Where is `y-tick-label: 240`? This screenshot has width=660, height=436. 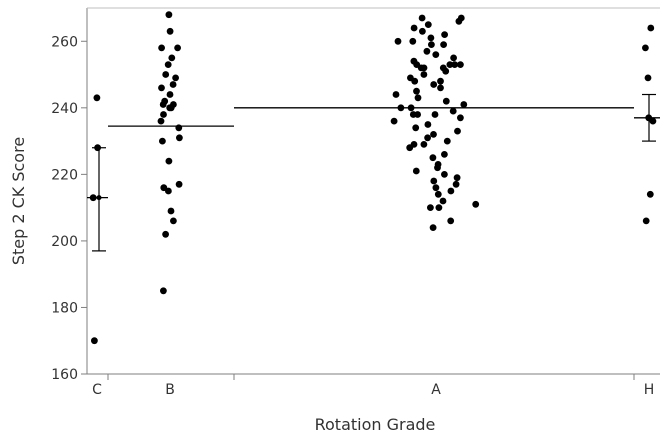
y-tick-label: 240 is located at coordinates (64, 109).